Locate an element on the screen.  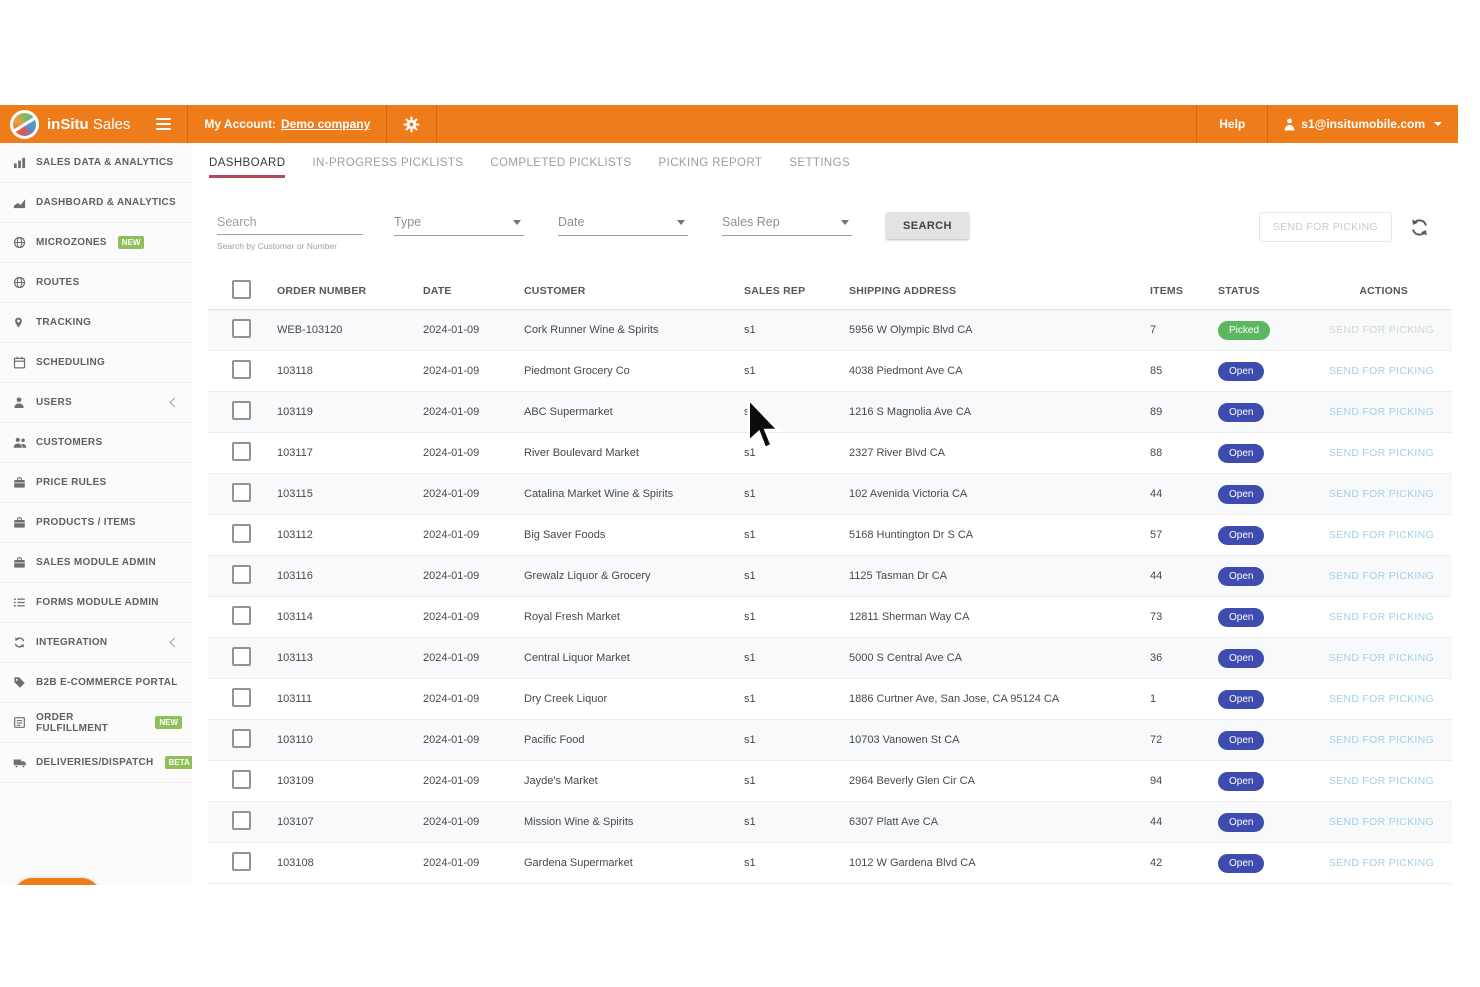
items-count-cell: 73 is located at coordinates (1156, 617).